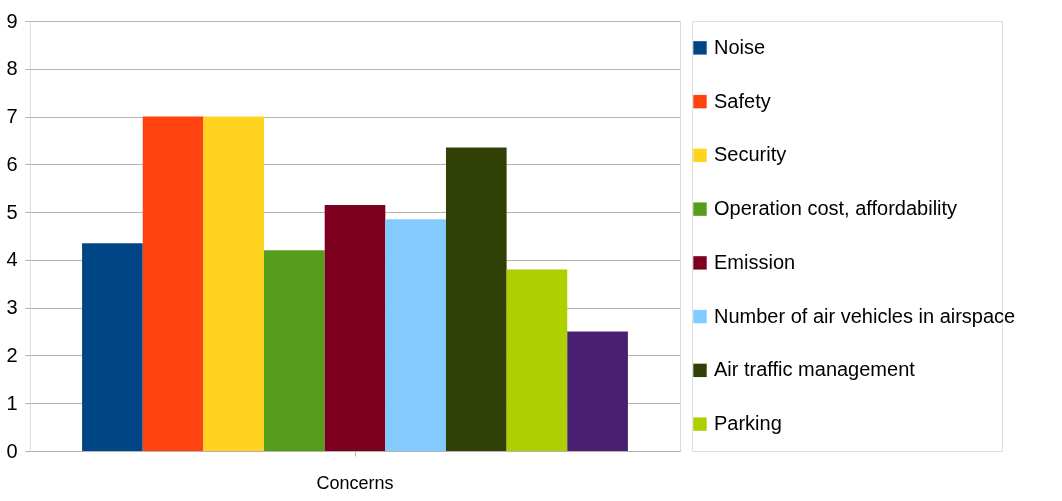  Describe the element at coordinates (12, 116) in the screenshot. I see `y-tick-label: 7` at that location.